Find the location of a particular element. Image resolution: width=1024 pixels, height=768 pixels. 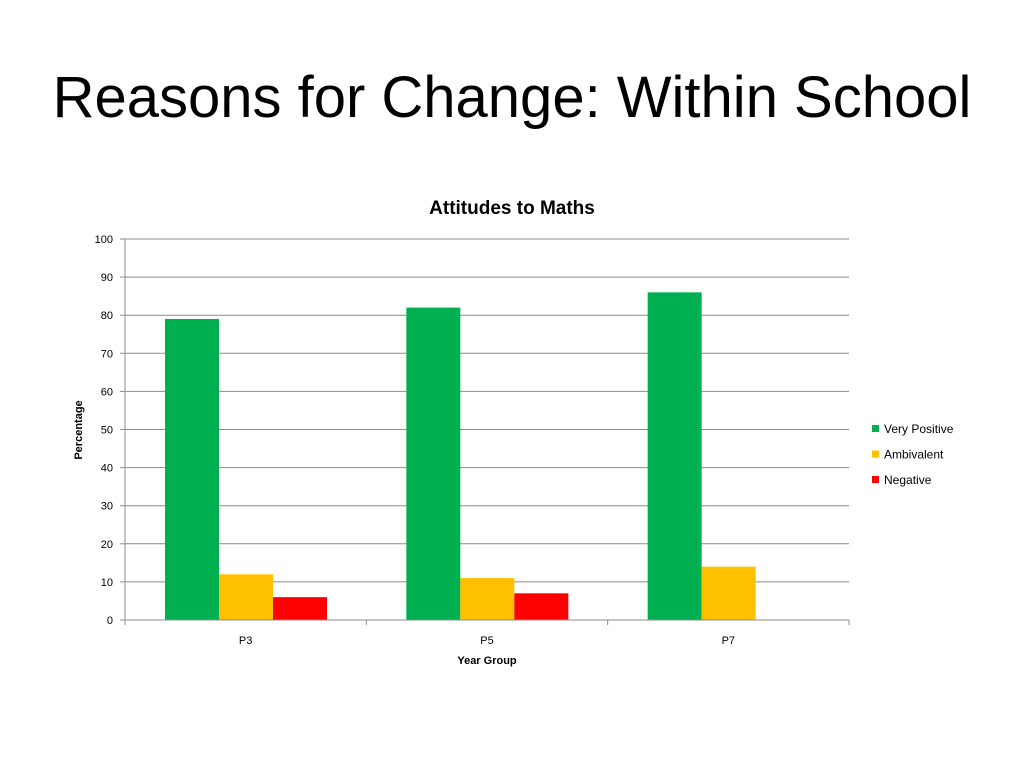

y-tick-label: 50 is located at coordinates (107, 431).